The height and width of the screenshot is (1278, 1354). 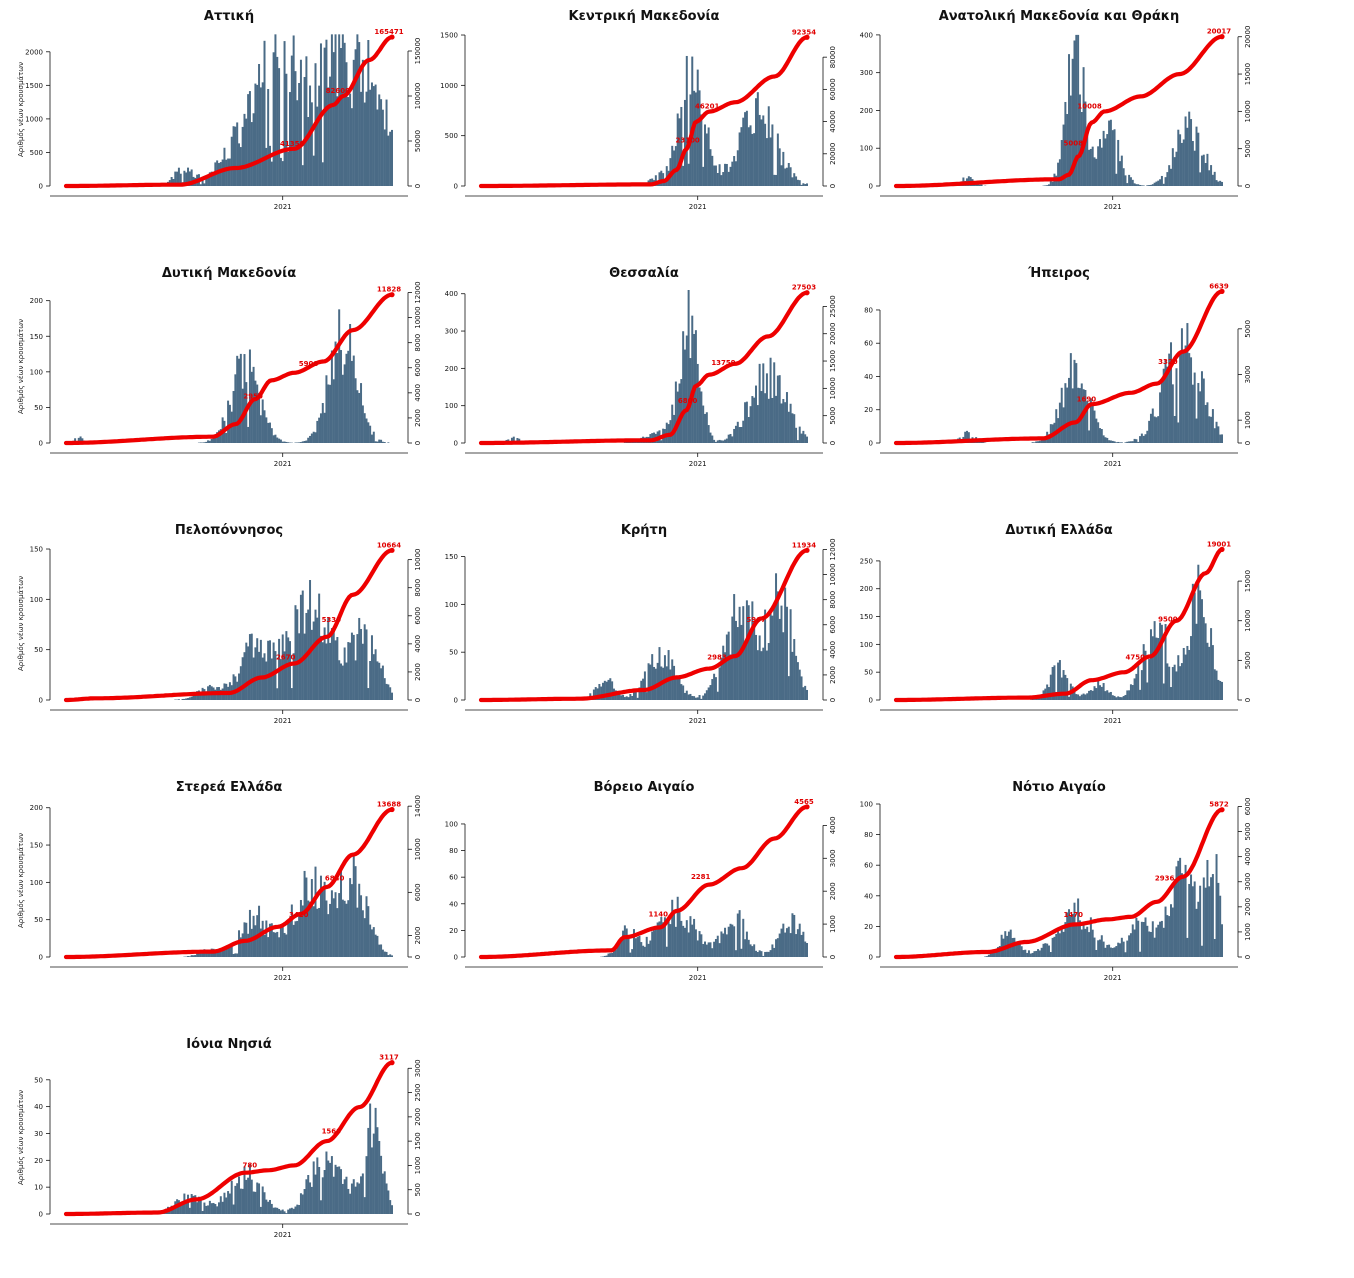 I want to click on chart-title: Δυτική Ελλάδα, so click(x=1058, y=530).